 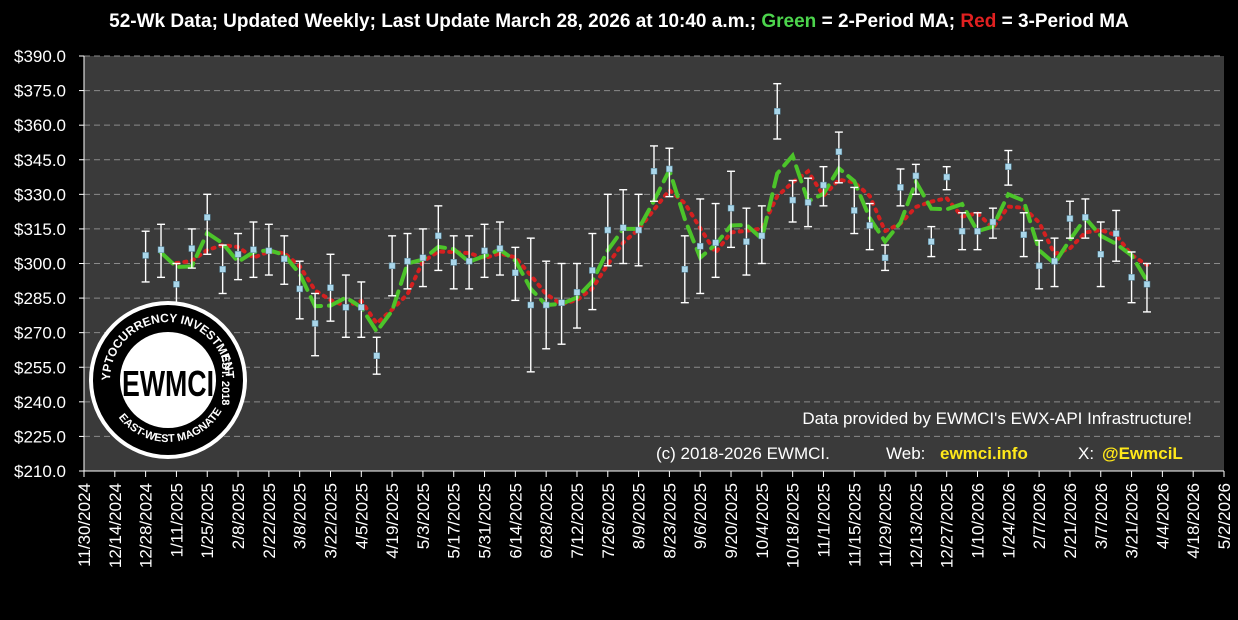 I want to click on y-tick-label: $240.0, so click(x=40, y=402).